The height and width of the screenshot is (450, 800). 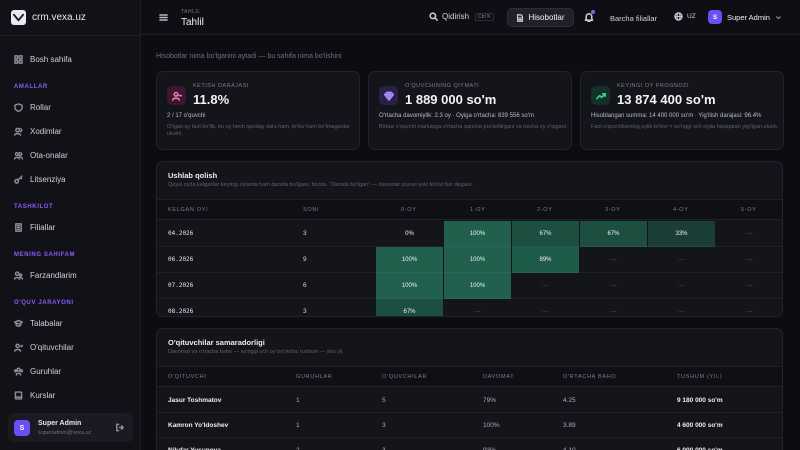 What do you see at coordinates (469, 400) in the screenshot?
I see `table-row: Jasur Toshmatov 1 5 79% 4.25 9 180 000 so'm` at bounding box center [469, 400].